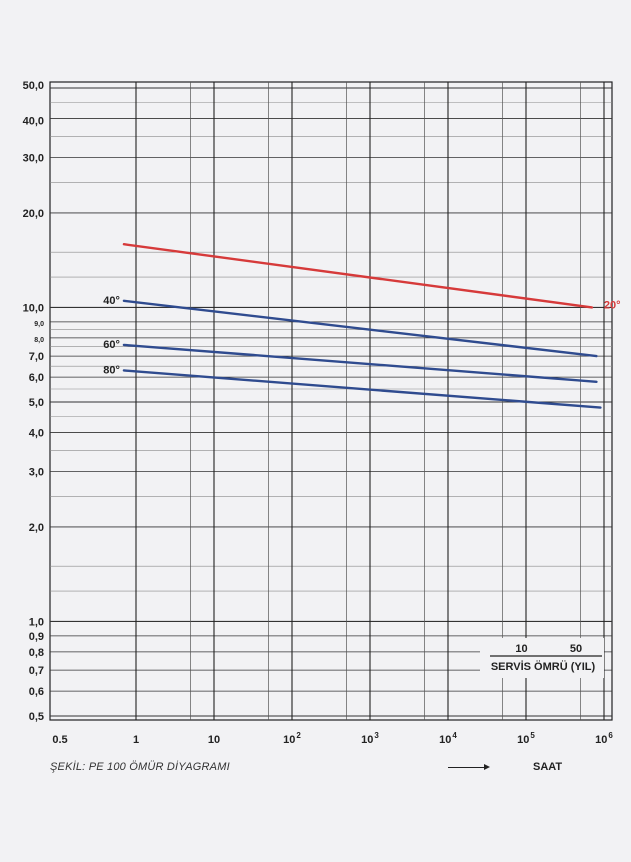  What do you see at coordinates (36, 378) in the screenshot?
I see `y-tick-label: 6,0` at bounding box center [36, 378].